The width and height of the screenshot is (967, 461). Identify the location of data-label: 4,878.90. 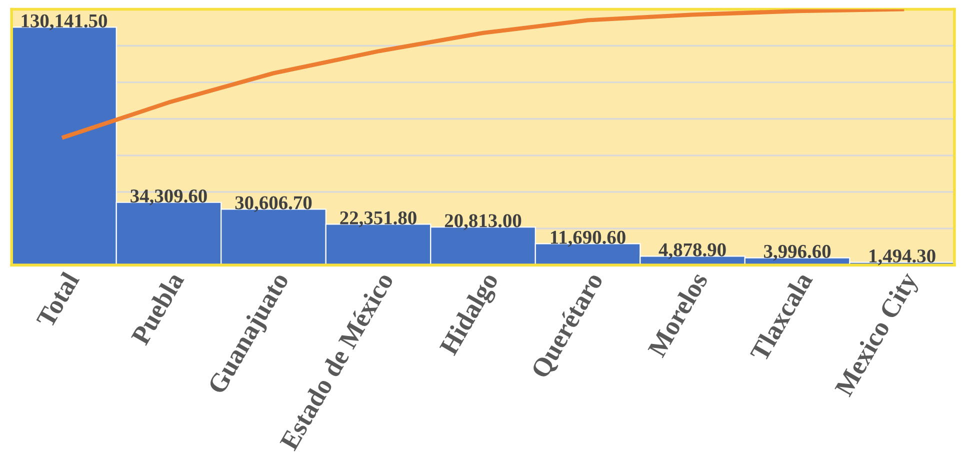
(692, 251).